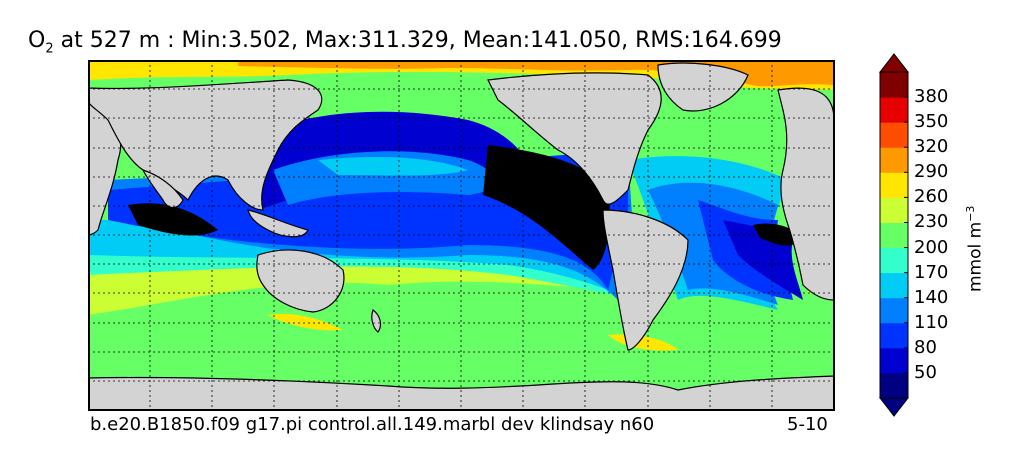 The image size is (1017, 466). What do you see at coordinates (931, 197) in the screenshot?
I see `colorbar-tick-label: 260` at bounding box center [931, 197].